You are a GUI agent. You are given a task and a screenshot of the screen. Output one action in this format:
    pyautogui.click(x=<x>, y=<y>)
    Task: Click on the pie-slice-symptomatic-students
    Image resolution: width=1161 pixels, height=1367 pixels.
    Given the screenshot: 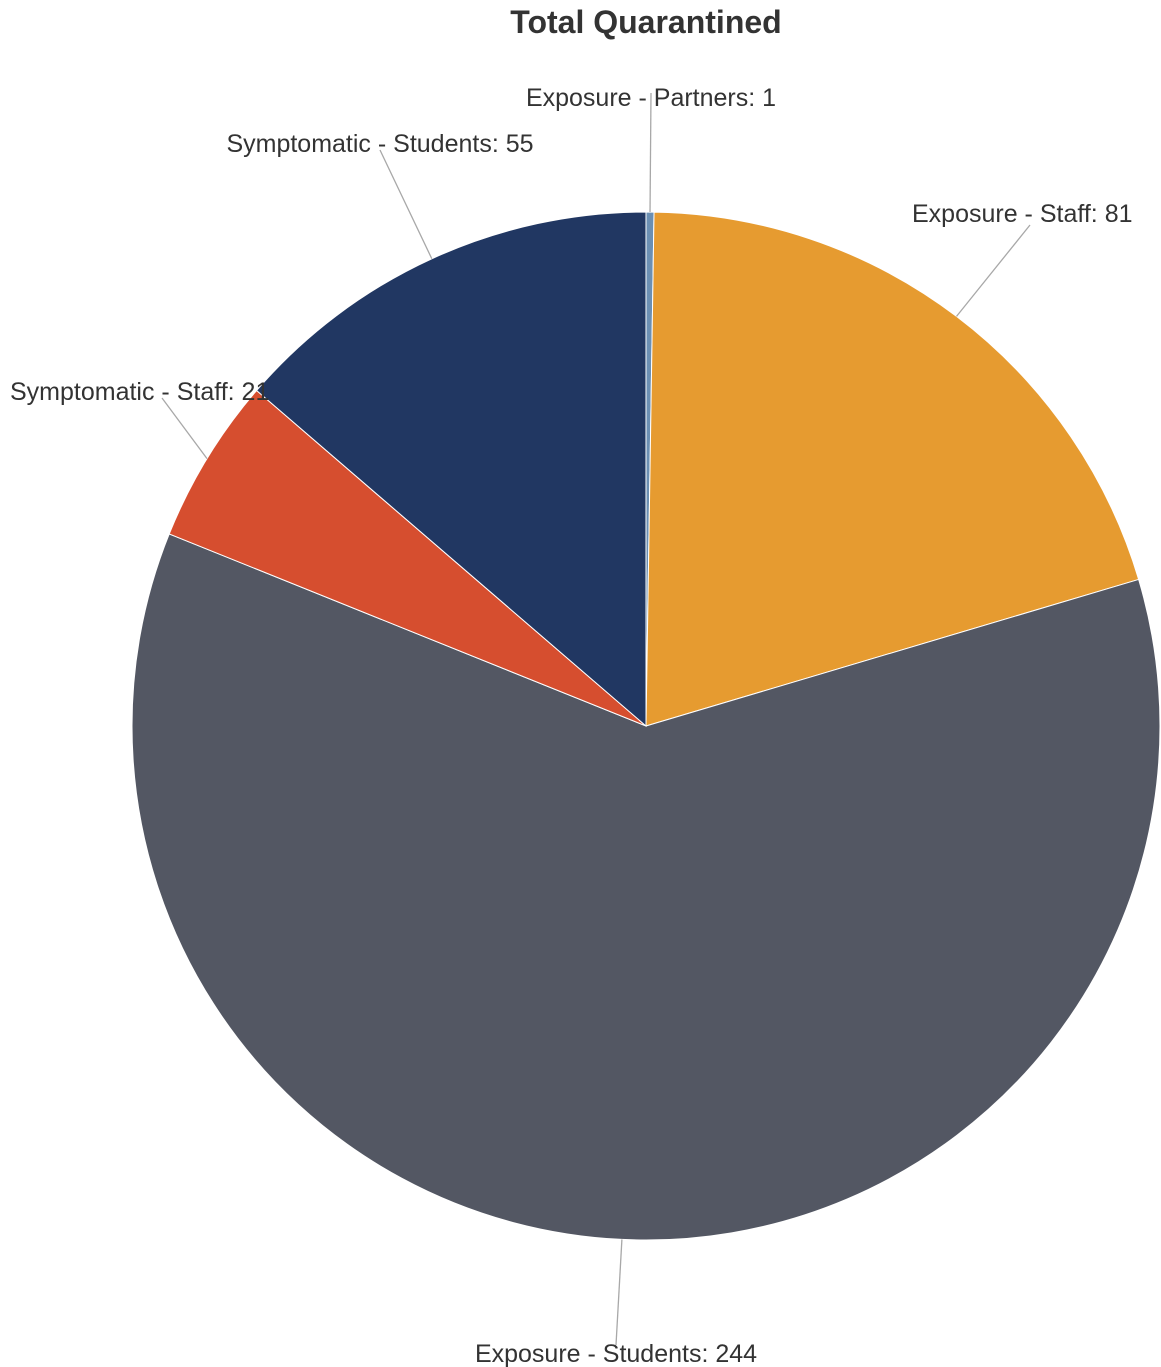 What is the action you would take?
    pyautogui.click(x=451, y=469)
    